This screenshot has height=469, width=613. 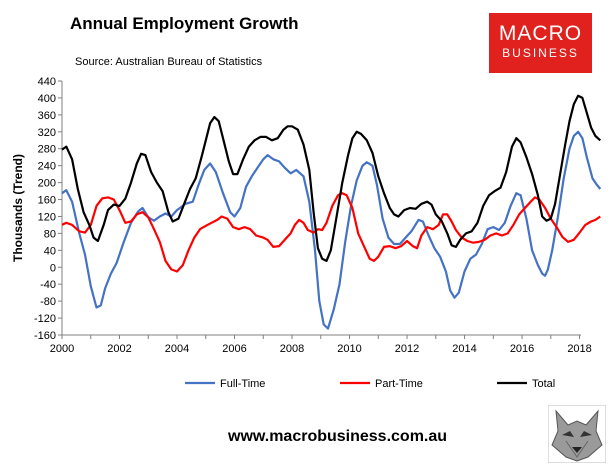 I want to click on logo-line-1: MACRO, so click(x=540, y=33).